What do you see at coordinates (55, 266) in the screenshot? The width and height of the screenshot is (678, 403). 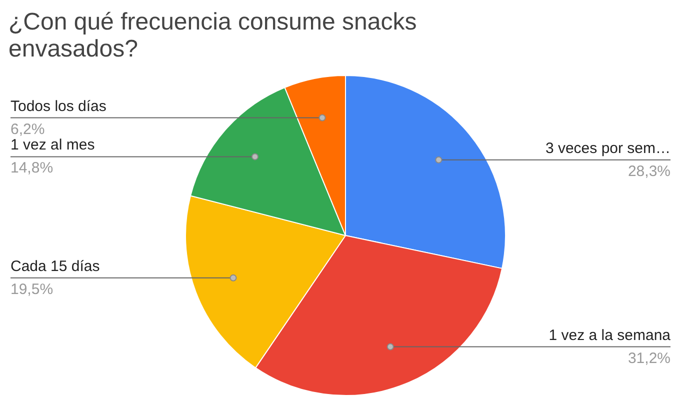 I see `slice-label: Cada 15 días` at bounding box center [55, 266].